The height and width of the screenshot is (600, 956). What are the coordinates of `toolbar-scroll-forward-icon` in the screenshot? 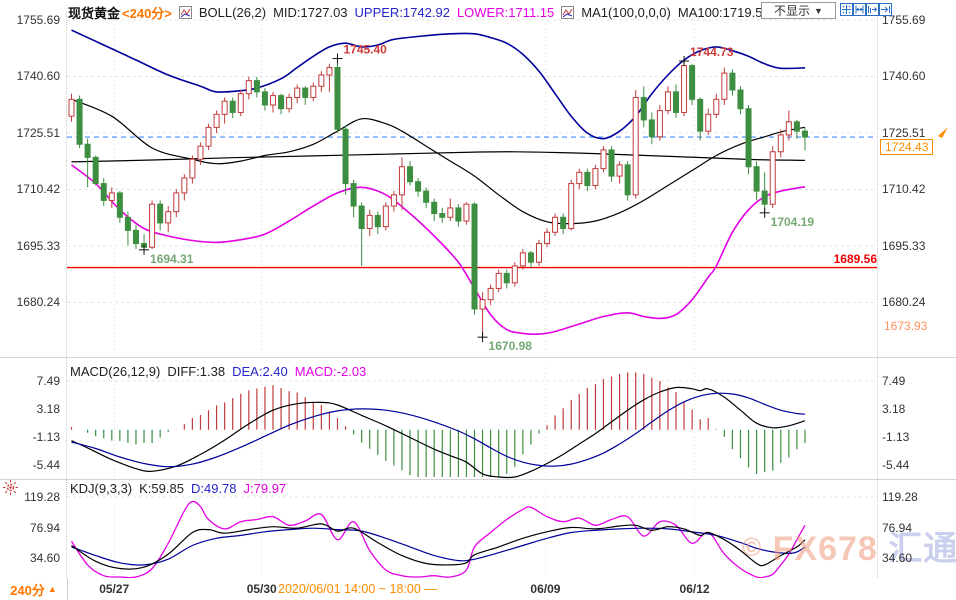 It's located at (872, 9).